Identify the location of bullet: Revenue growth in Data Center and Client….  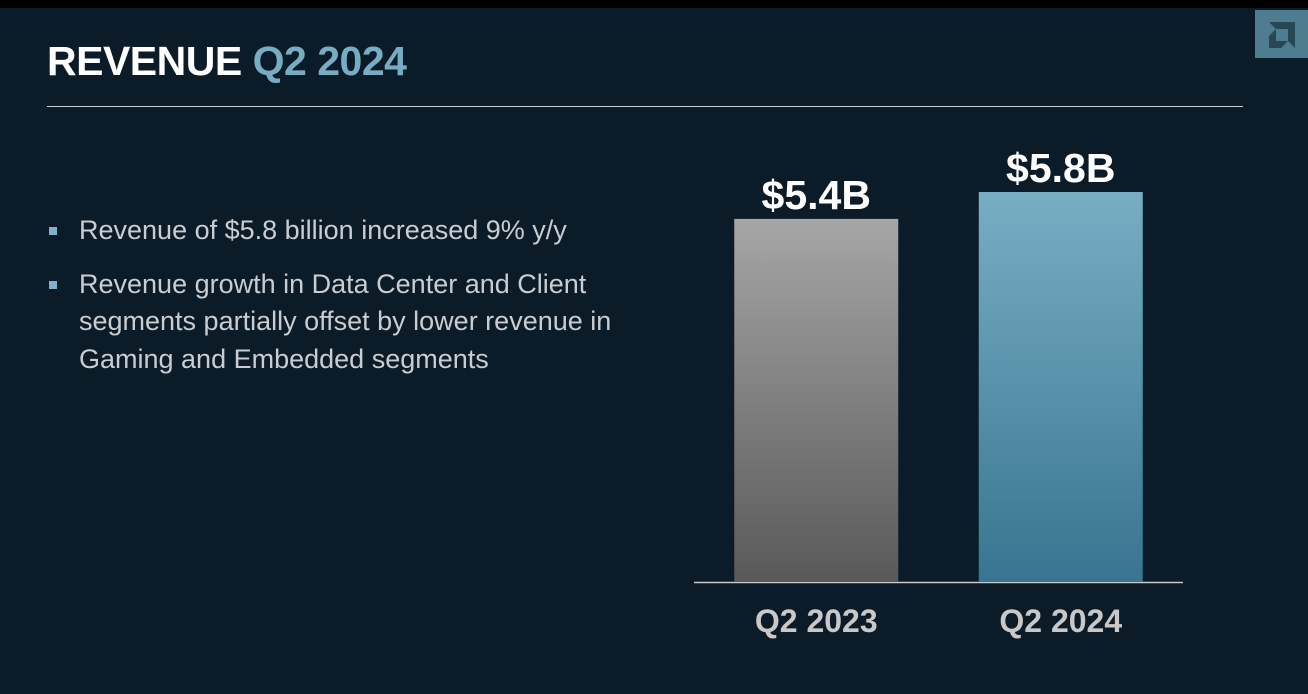
(347, 322).